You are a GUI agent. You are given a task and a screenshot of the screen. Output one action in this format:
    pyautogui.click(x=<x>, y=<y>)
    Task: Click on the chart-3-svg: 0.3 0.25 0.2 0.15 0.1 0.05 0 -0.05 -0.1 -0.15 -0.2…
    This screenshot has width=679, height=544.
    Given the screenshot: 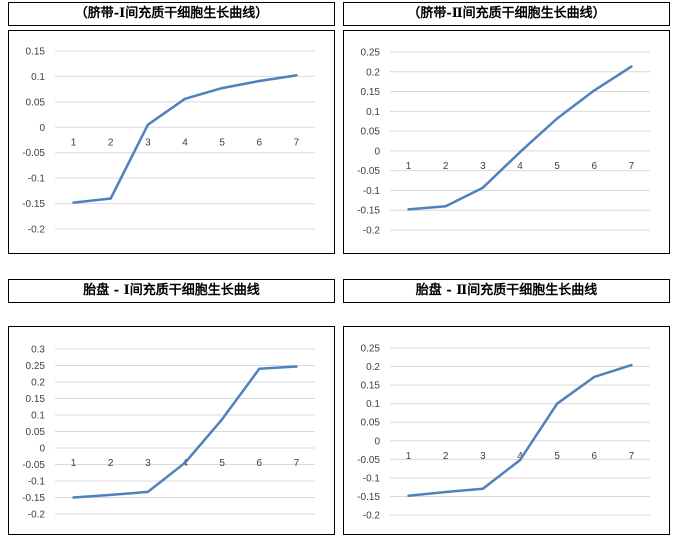 What is the action you would take?
    pyautogui.click(x=168, y=433)
    